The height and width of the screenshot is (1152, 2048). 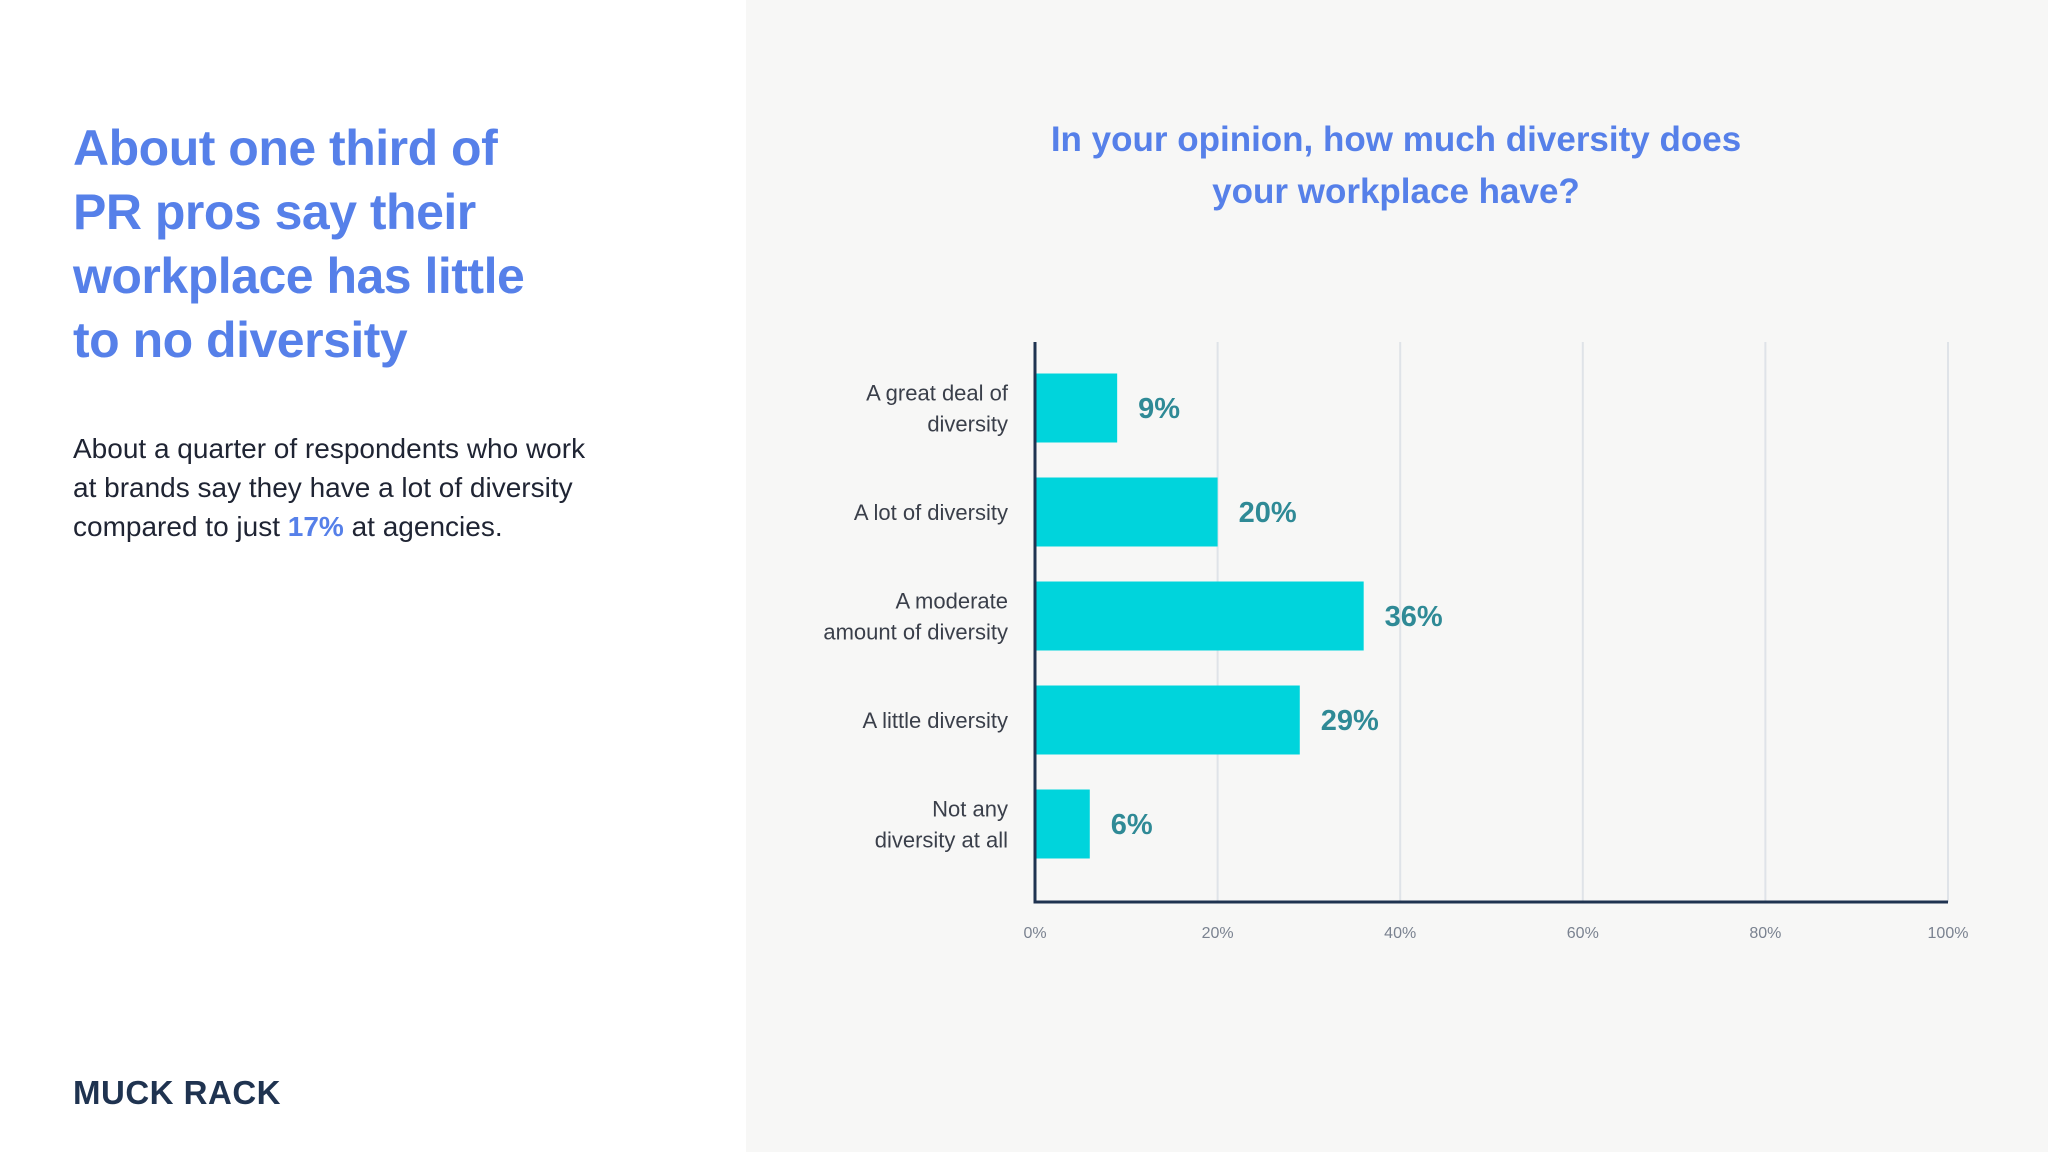 I want to click on chart-title-line: your workplace have?, so click(x=1396, y=191).